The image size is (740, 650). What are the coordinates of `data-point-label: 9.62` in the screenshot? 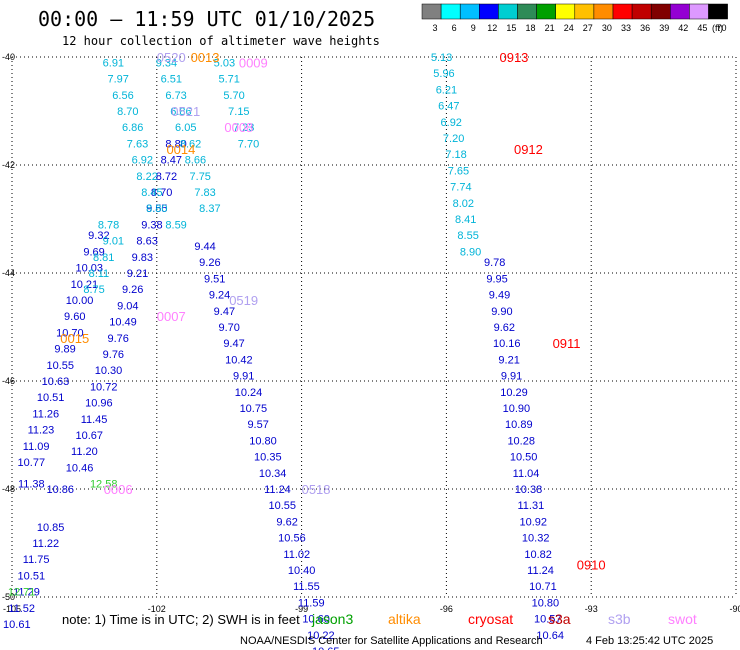 It's located at (504, 328).